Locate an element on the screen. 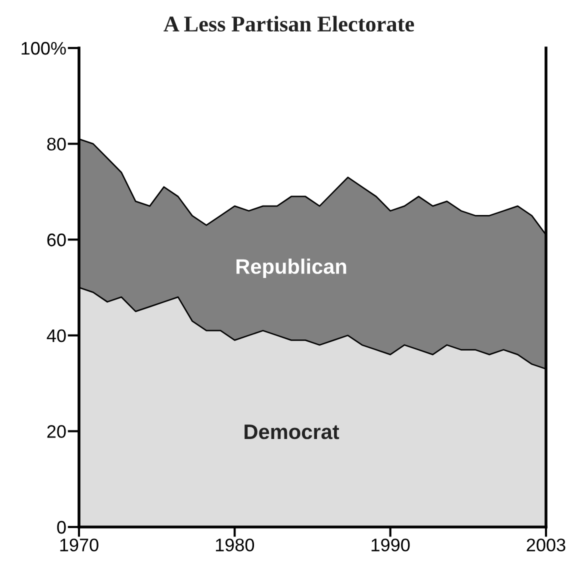 Image resolution: width=578 pixels, height=561 pixels. x-tick-label: 1970 is located at coordinates (79, 545).